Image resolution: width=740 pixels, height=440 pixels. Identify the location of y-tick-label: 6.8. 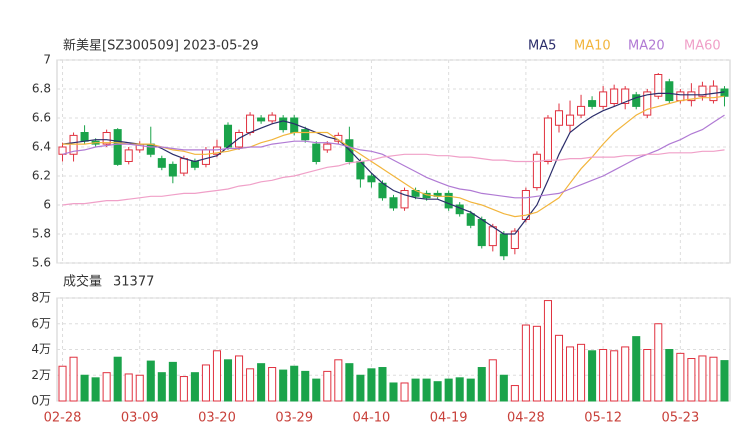
(41, 89).